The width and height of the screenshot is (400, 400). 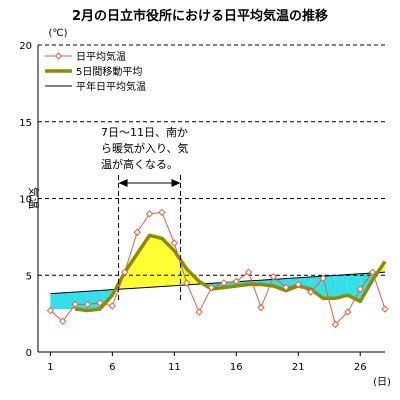 I want to click on y-tick-label: 20, so click(x=25, y=46).